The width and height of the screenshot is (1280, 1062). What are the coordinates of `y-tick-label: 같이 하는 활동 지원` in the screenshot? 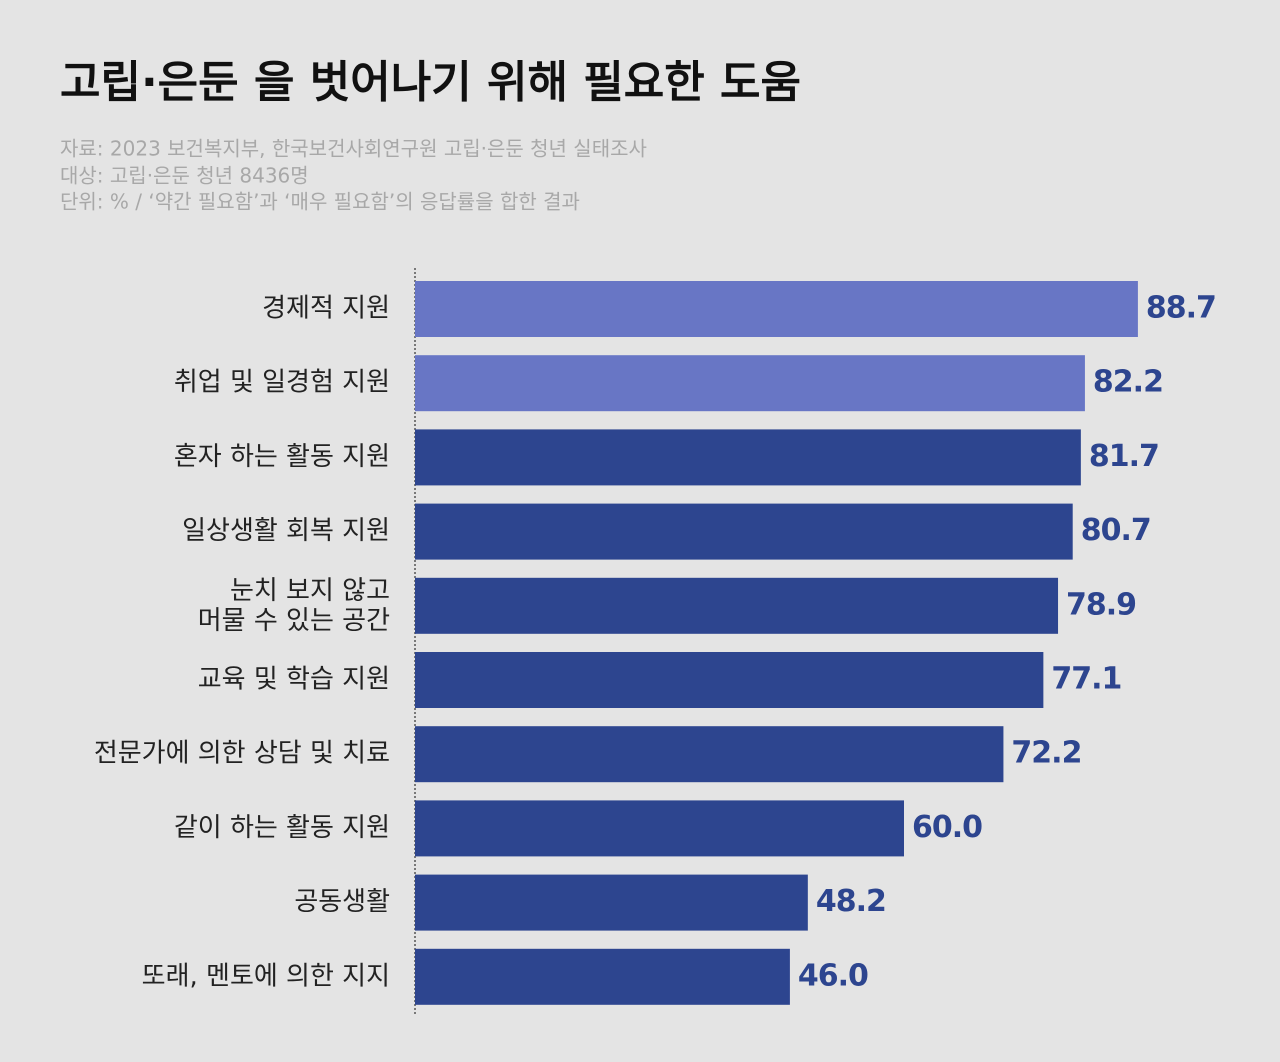 It's located at (282, 828).